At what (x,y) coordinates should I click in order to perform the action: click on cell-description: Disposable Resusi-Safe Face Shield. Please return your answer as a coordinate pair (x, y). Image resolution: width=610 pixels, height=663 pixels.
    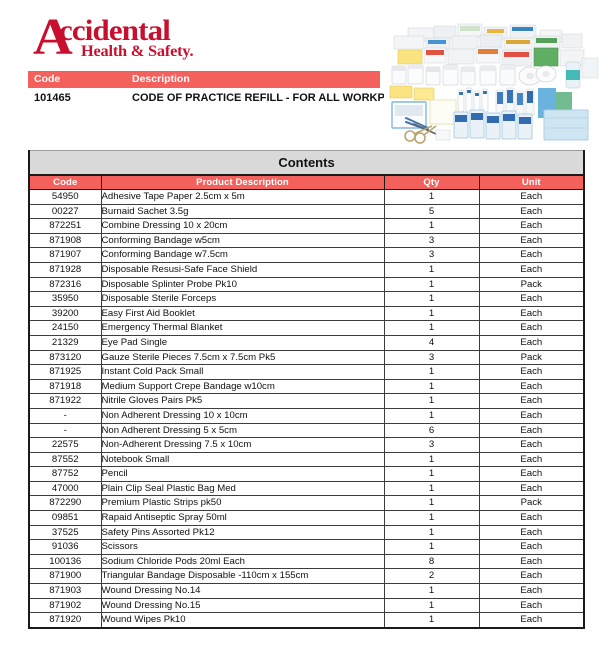
    Looking at the image, I should click on (242, 269).